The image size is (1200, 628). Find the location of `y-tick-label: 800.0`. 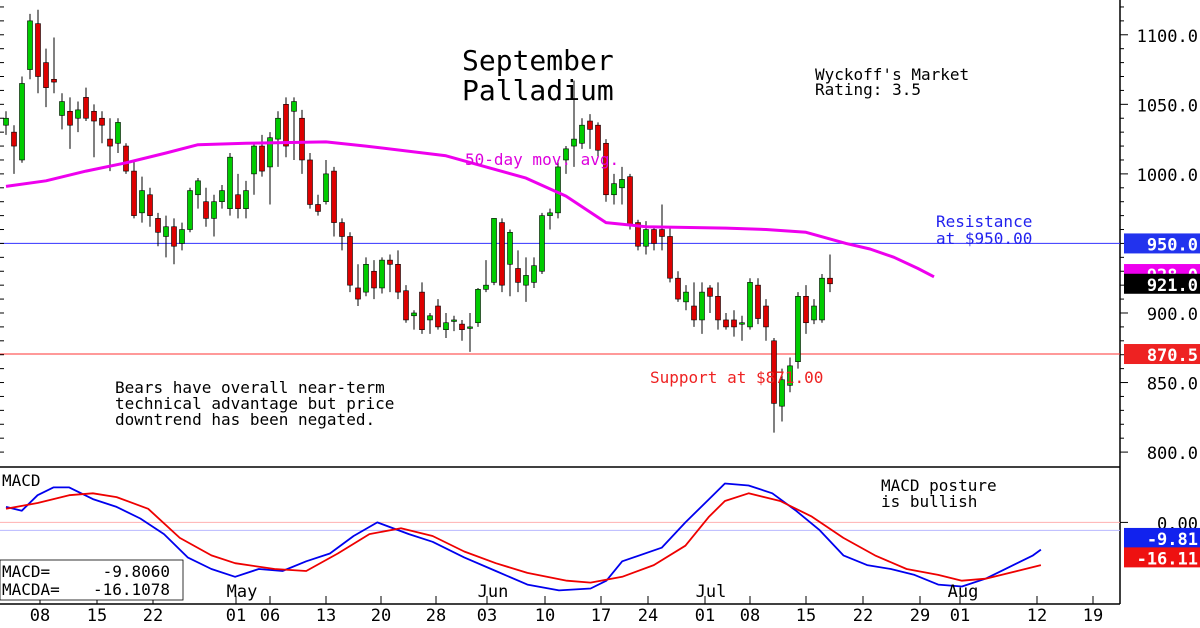

y-tick-label: 800.0 is located at coordinates (1172, 454).